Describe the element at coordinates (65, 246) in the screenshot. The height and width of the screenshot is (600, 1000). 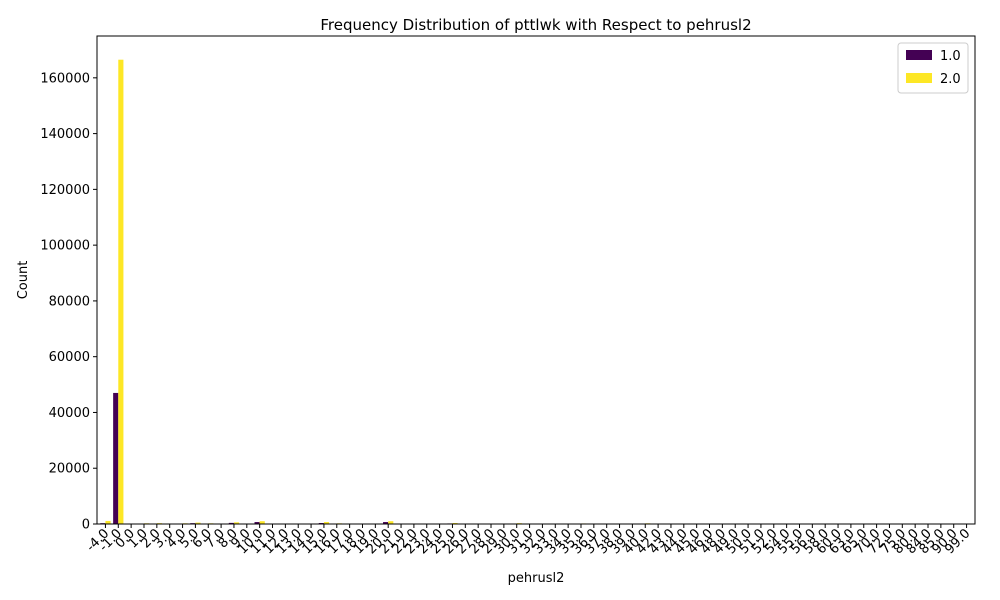
I see `y-tick-label: 100000` at that location.